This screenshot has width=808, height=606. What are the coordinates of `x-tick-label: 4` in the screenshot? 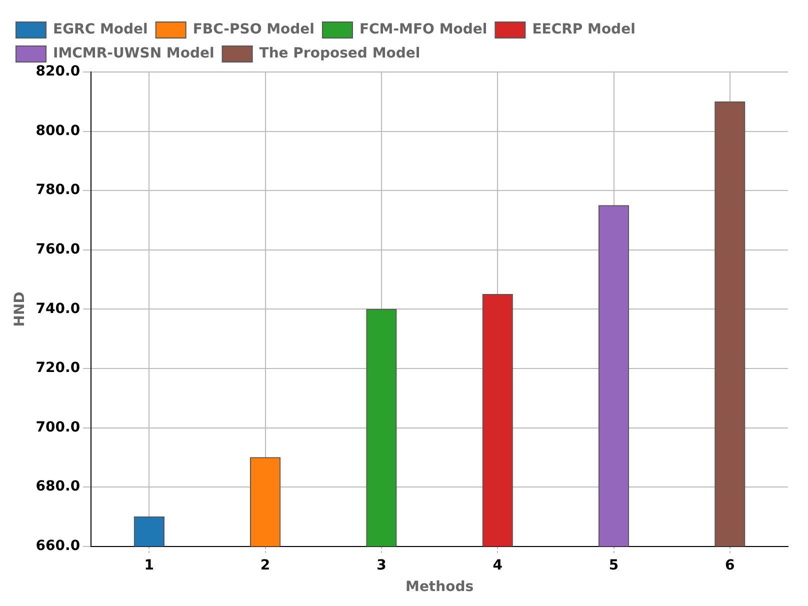 It's located at (497, 565).